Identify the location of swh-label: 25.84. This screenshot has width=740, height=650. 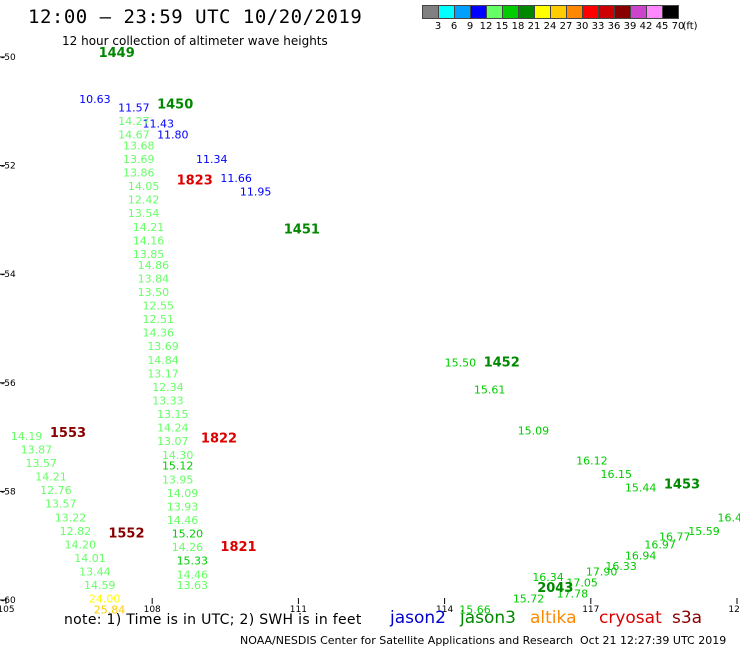
(110, 610).